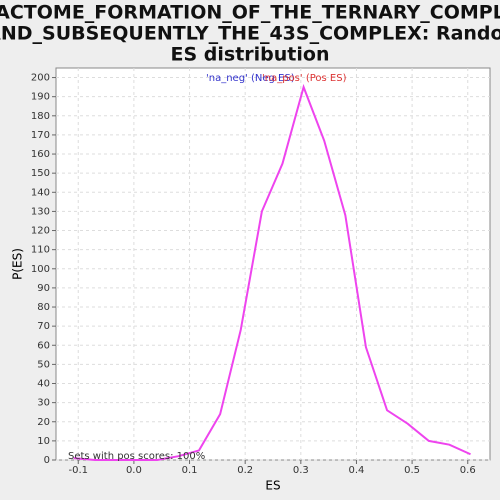 This screenshot has height=500, width=500. Describe the element at coordinates (40, 250) in the screenshot. I see `y-tick-label: 110` at that location.